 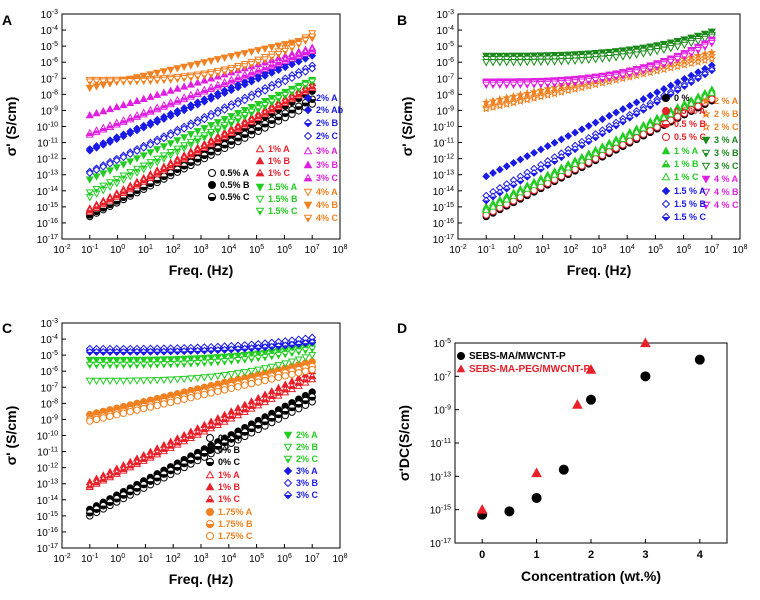 What do you see at coordinates (273, 173) in the screenshot?
I see `legend-item: 1% C` at bounding box center [273, 173].